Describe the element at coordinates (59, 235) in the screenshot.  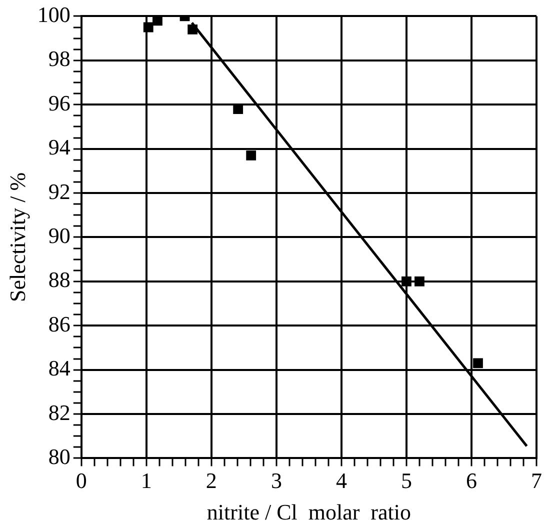
I see `y-tick-label: 90` at that location.